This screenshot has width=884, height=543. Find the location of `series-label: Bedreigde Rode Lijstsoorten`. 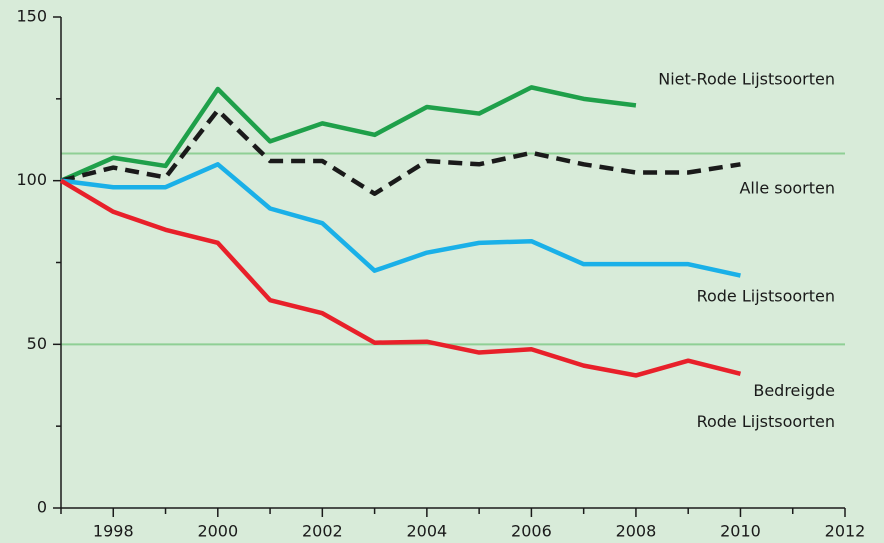

series-label: Bedreigde Rode Lijstsoorten is located at coordinates (766, 406).